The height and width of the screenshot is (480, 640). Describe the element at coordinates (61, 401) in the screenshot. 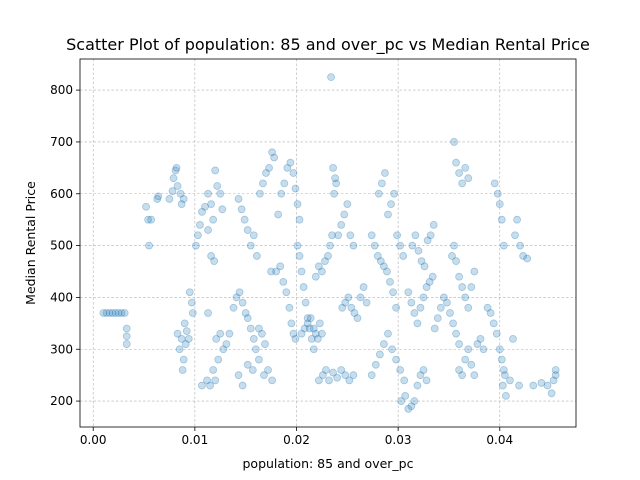

I see `y-tick-label: 200` at that location.